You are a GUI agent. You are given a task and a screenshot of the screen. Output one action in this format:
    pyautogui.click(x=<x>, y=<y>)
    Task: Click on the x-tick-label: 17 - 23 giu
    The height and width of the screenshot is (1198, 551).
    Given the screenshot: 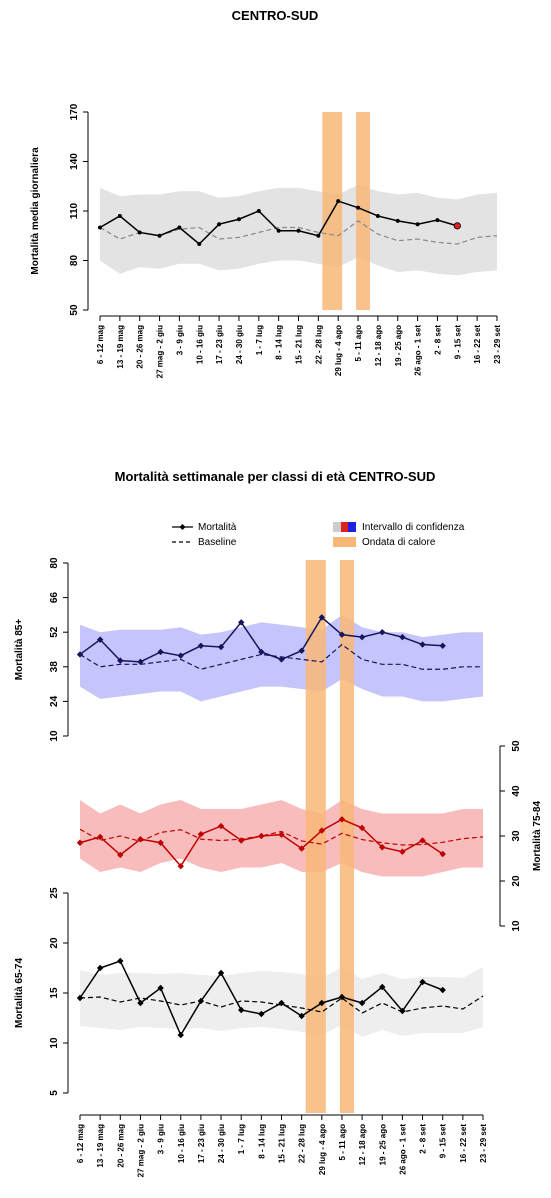 What is the action you would take?
    pyautogui.click(x=201, y=1143)
    